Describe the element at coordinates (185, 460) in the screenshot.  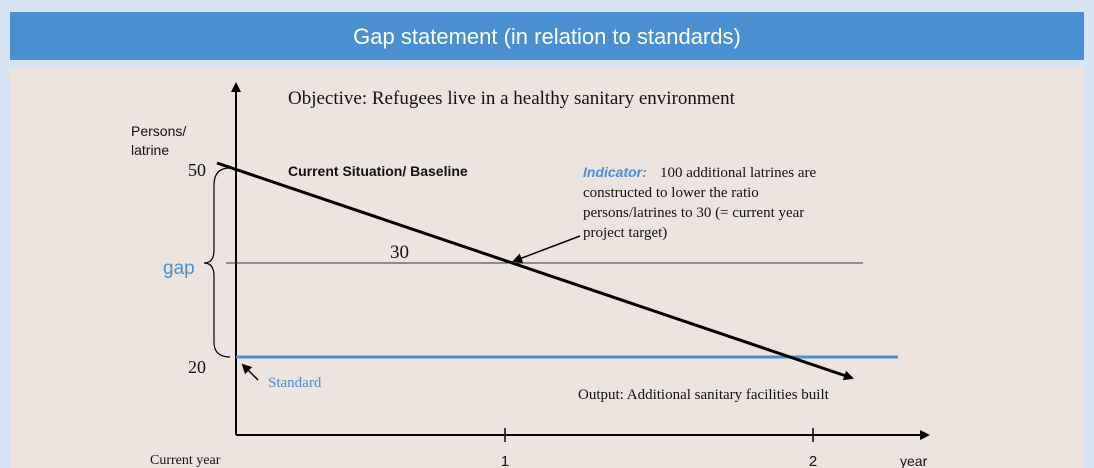
I see `x-label: Current year` at that location.